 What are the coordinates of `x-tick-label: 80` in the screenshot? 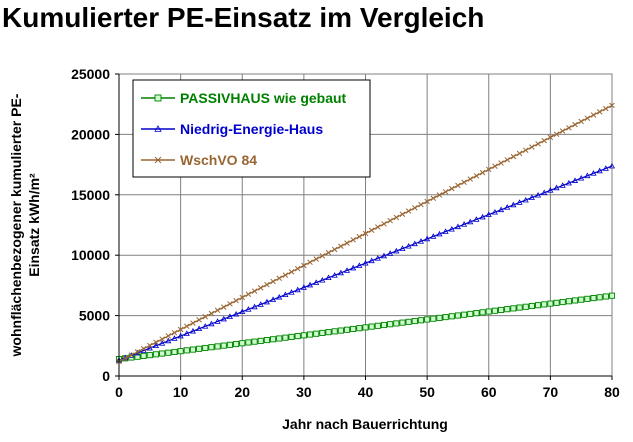 It's located at (612, 392).